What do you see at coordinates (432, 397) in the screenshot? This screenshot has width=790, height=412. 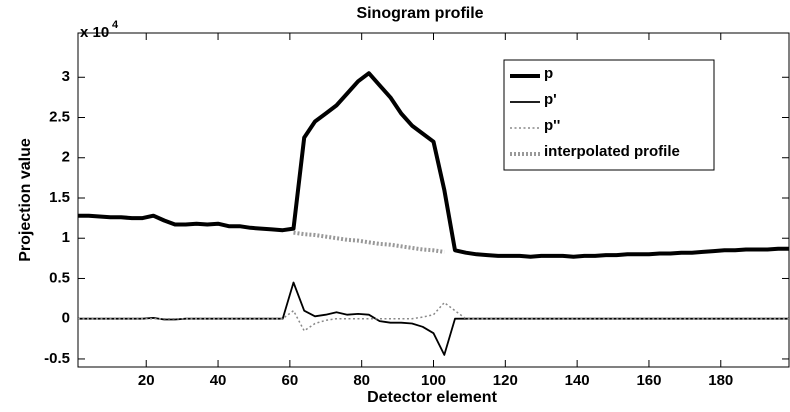 I see `x-axis-label: Detector element` at bounding box center [432, 397].